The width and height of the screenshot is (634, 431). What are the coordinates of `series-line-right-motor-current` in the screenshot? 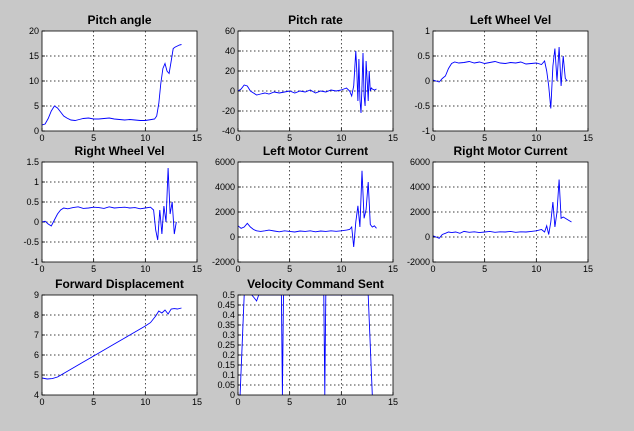 It's located at (502, 209).